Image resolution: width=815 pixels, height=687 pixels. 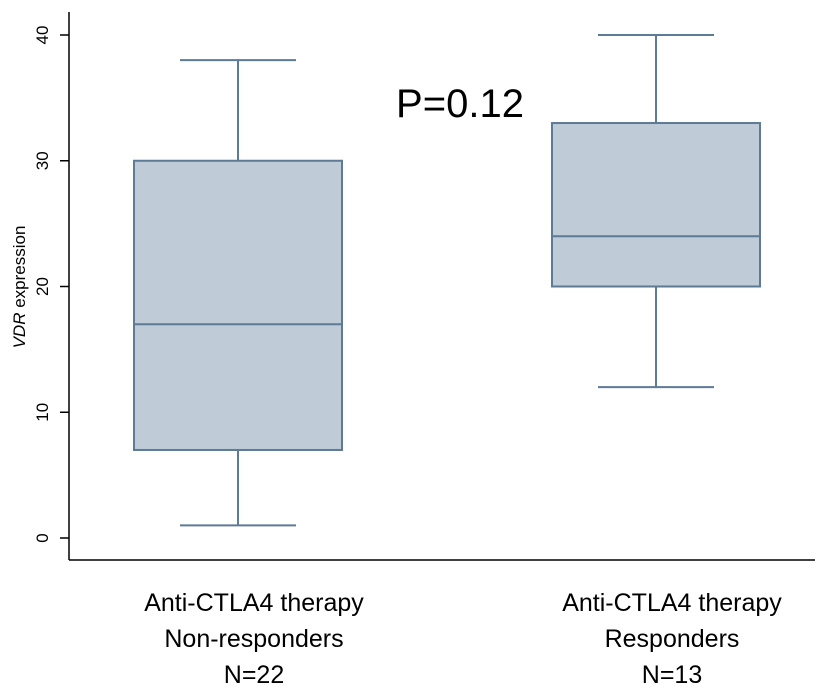 I want to click on y-tick-label-40: 40, so click(x=42, y=35).